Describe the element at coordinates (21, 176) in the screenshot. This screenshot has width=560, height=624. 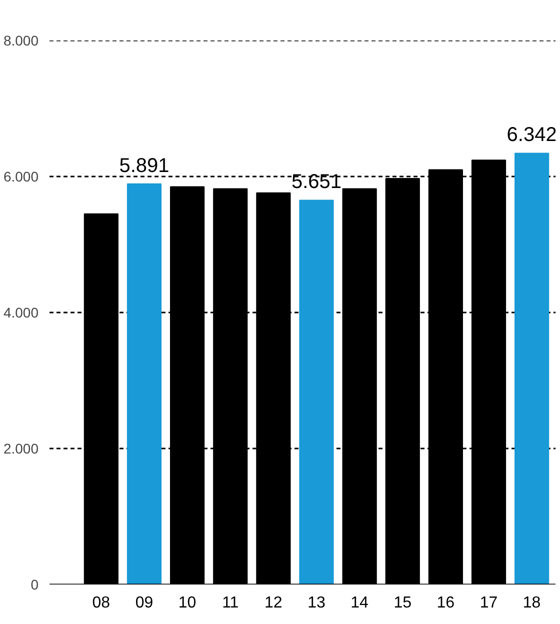
I see `y-tick-label: 6.000` at that location.